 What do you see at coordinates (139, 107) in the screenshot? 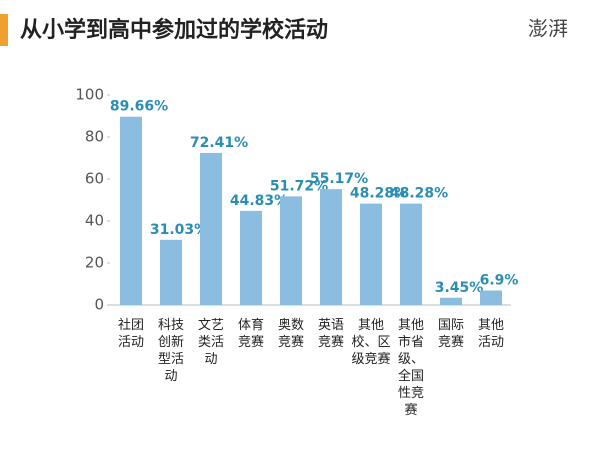
I see `value-label: 89.66%` at bounding box center [139, 107].